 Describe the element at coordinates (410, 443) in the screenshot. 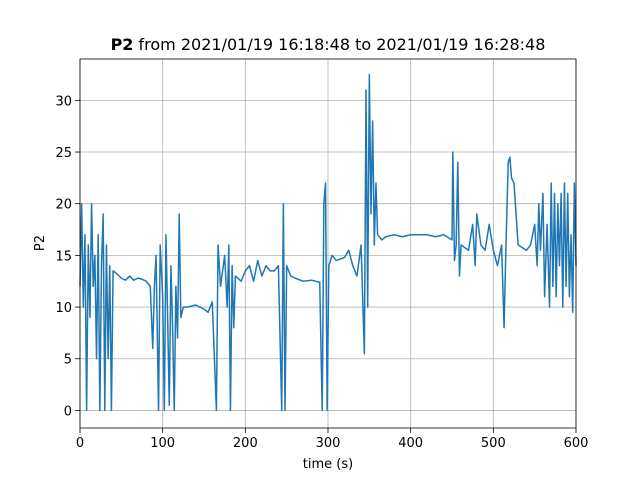

I see `x-tick-label: 400` at that location.